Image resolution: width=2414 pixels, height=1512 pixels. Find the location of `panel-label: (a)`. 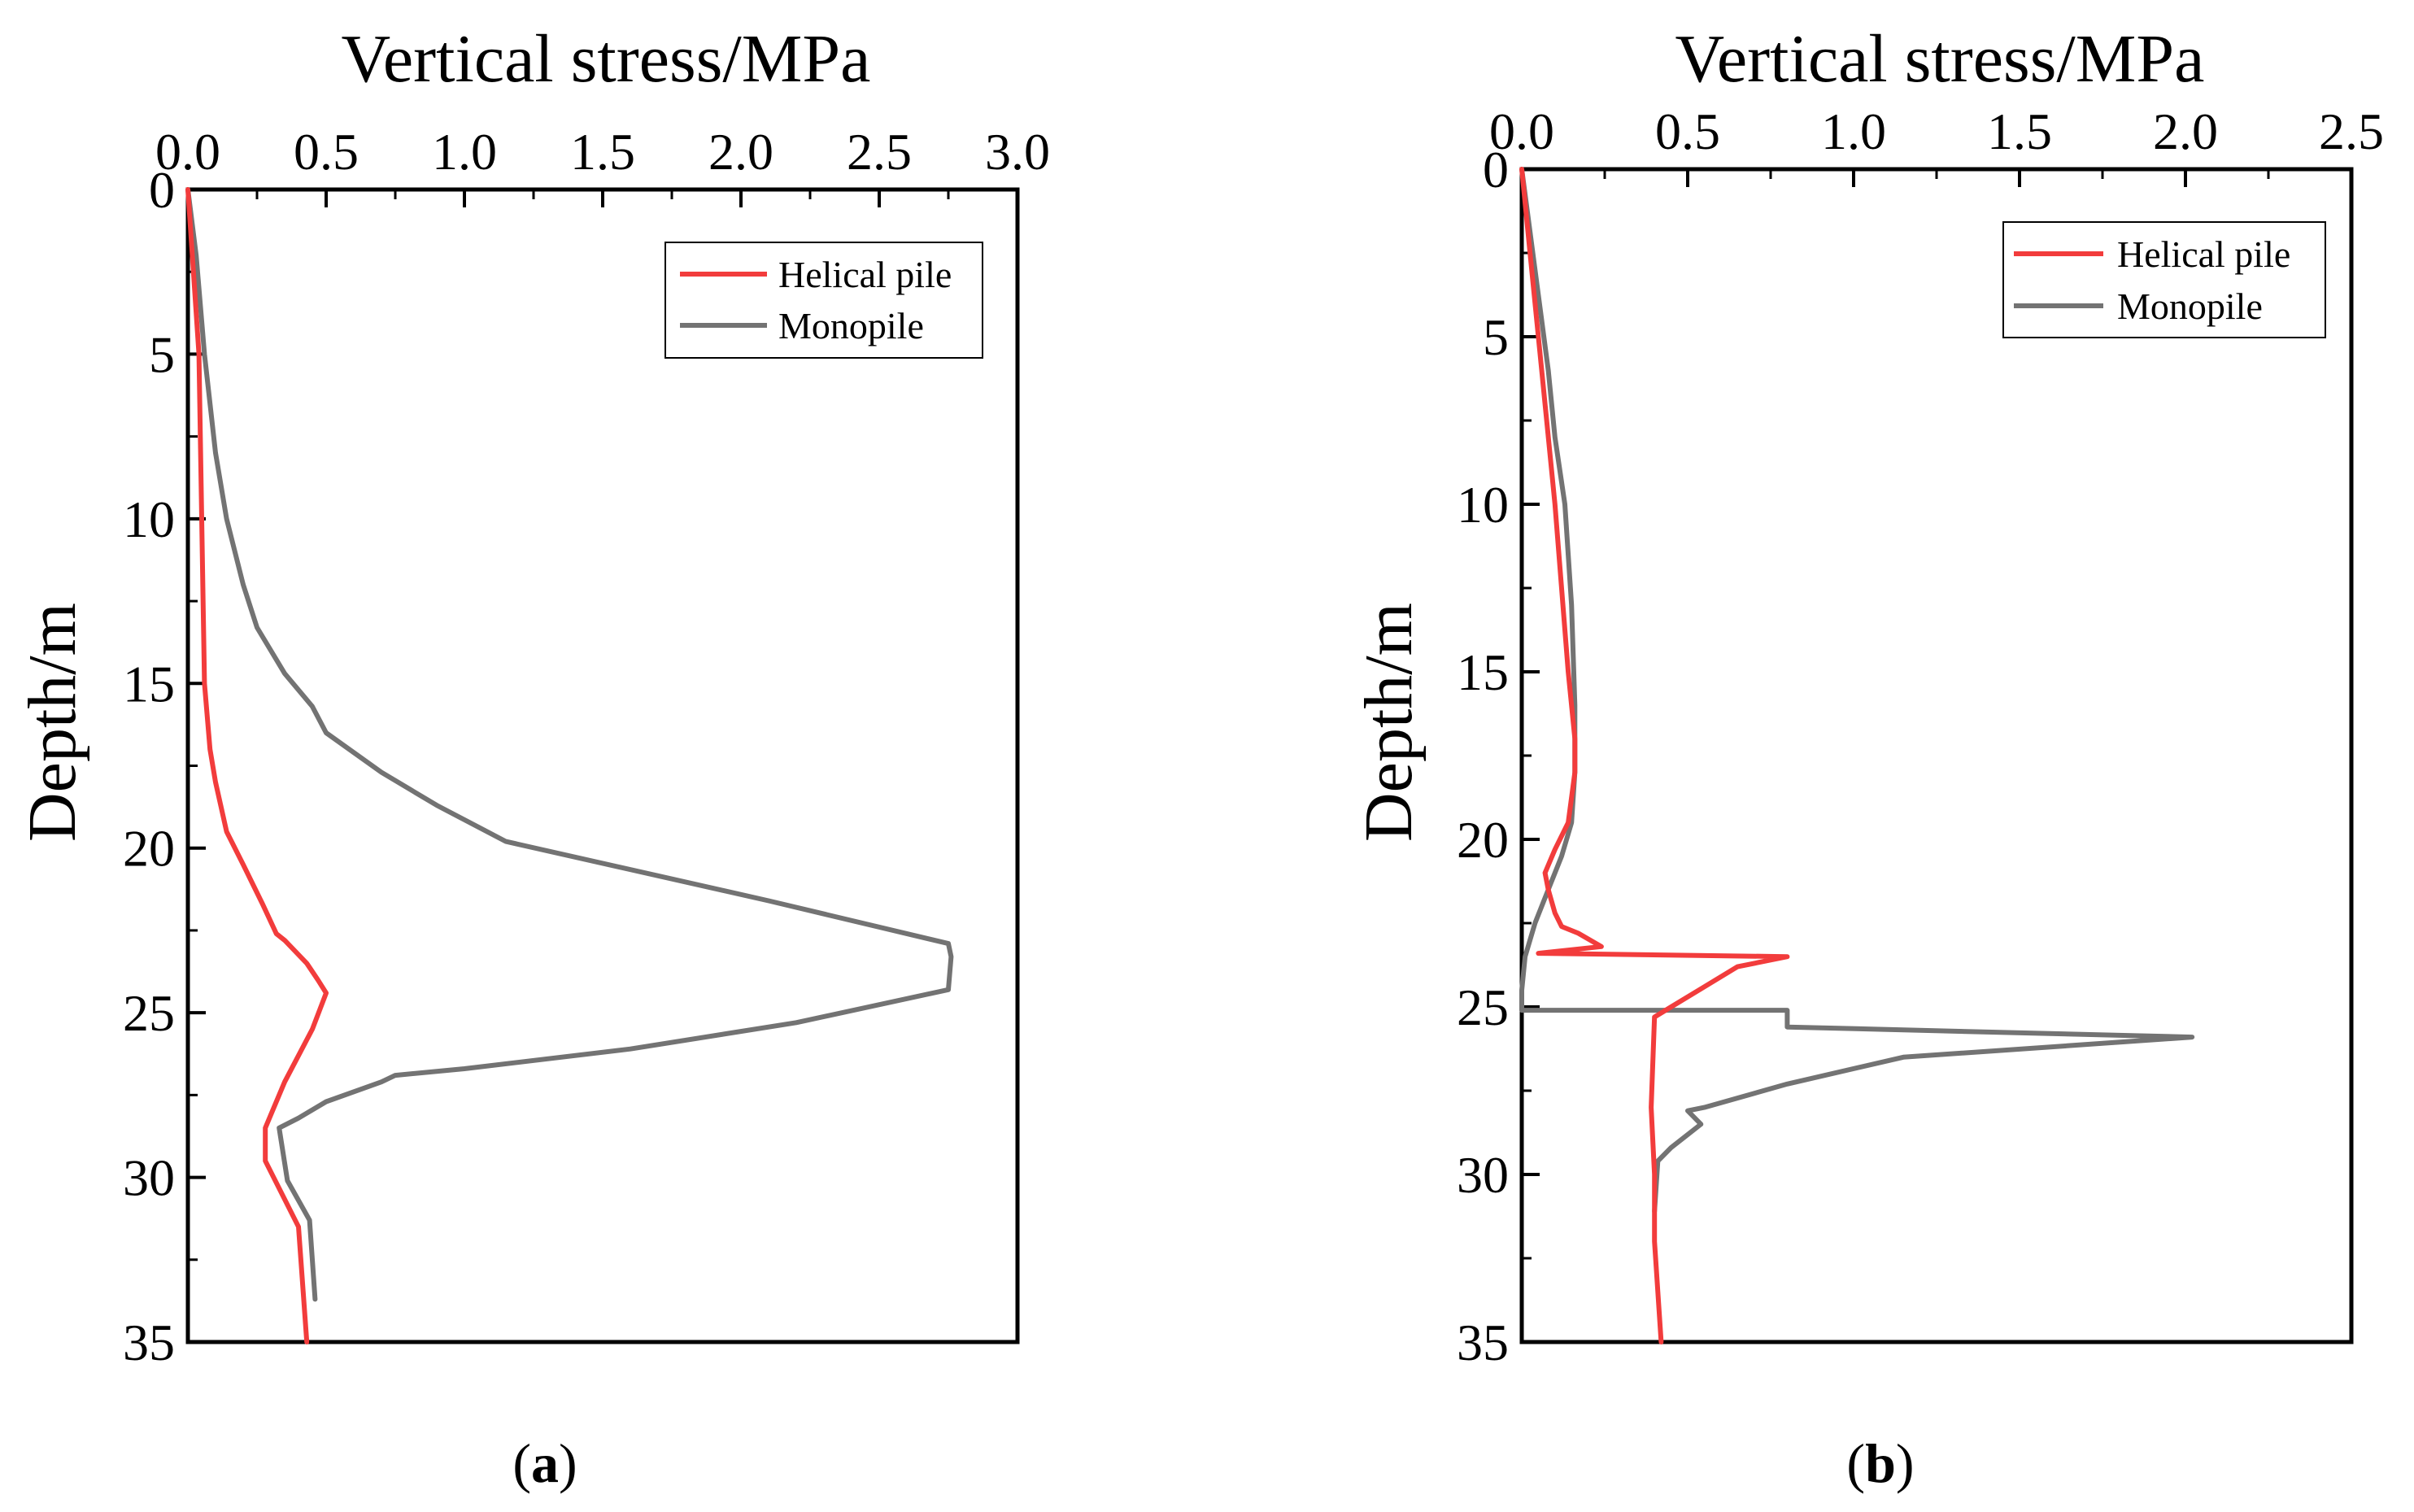

panel-label: (a) is located at coordinates (544, 1463).